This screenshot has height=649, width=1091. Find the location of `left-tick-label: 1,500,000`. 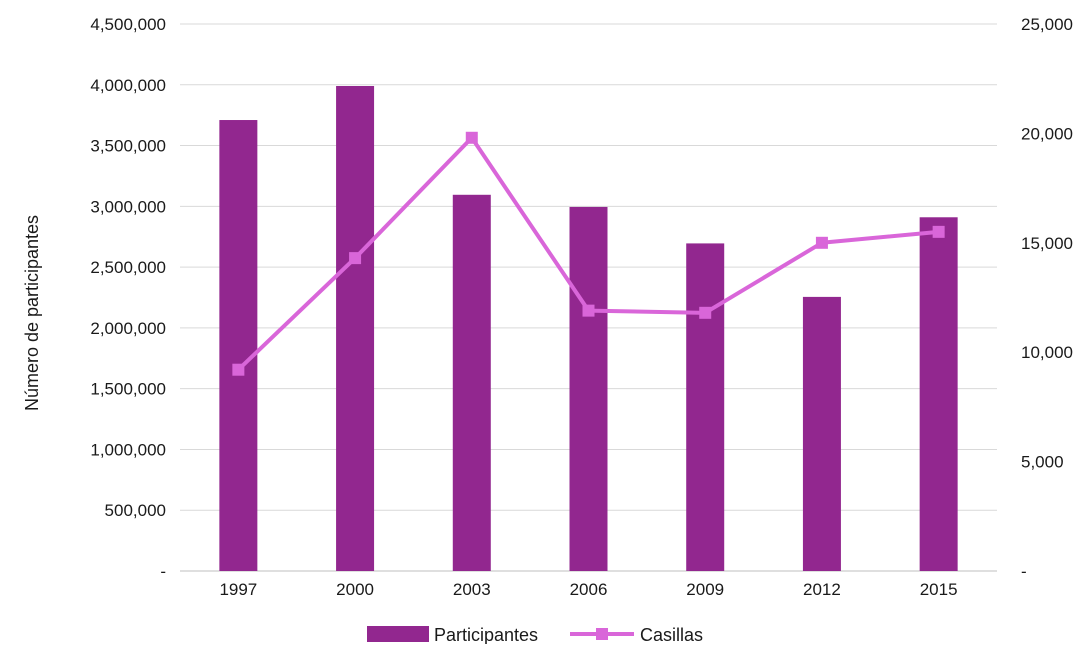

left-tick-label: 1,500,000 is located at coordinates (128, 389).